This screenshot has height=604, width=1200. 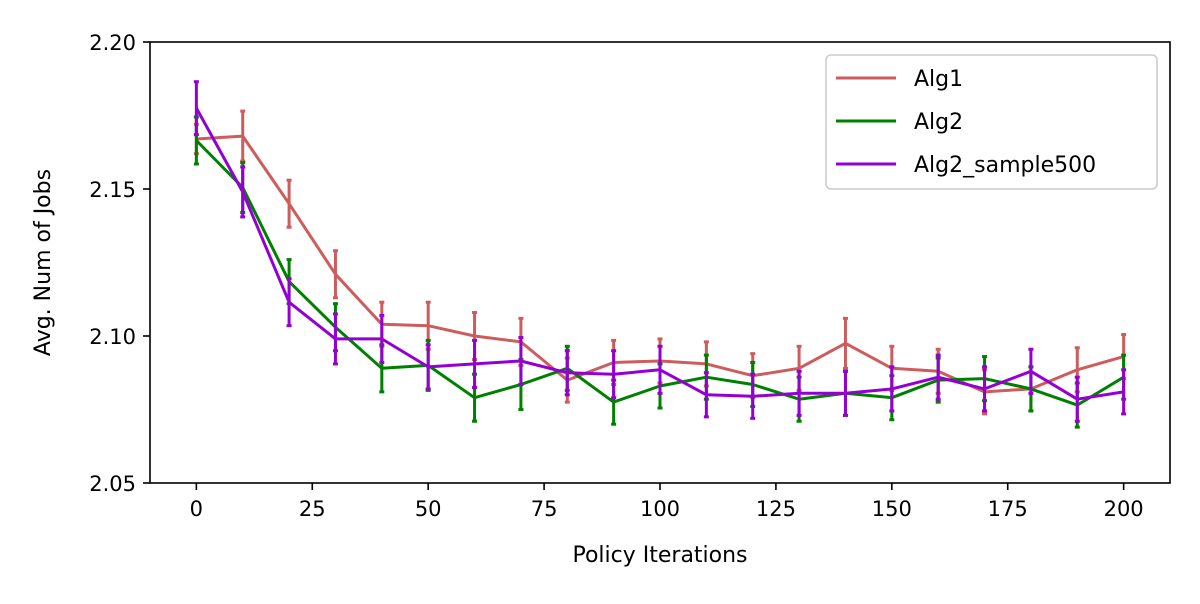 I want to click on x-axis: 0 25 50 75 100 125 150 175 200, so click(x=667, y=502).